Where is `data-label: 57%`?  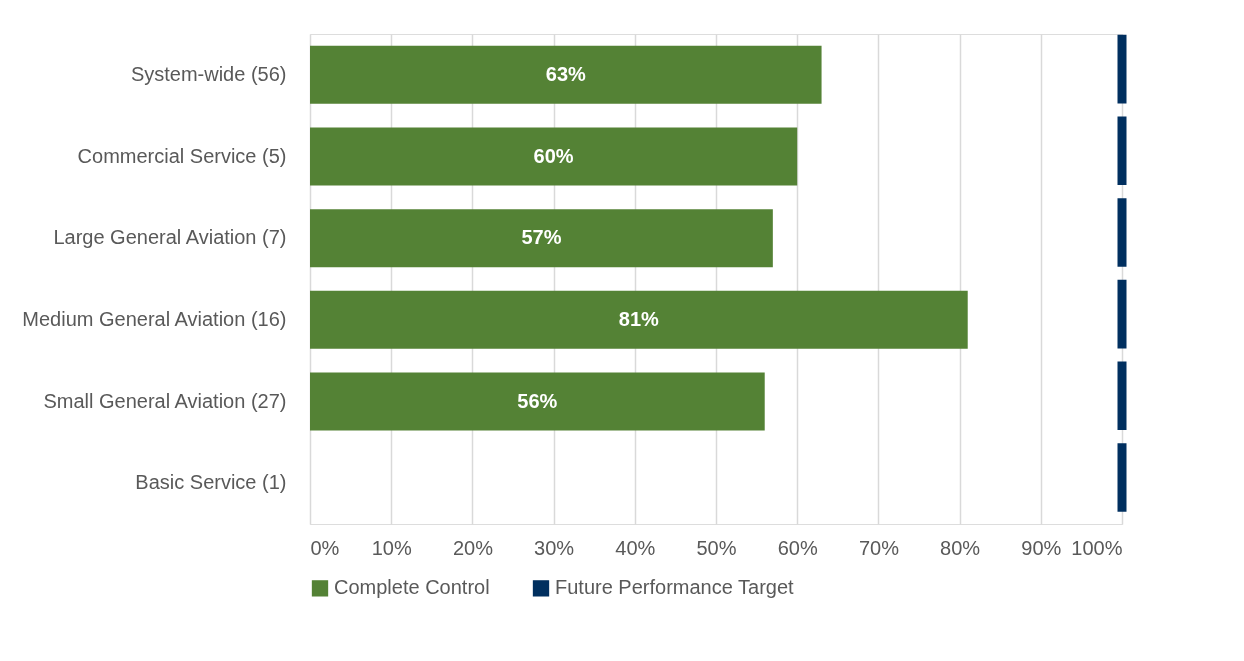 data-label: 57% is located at coordinates (541, 237).